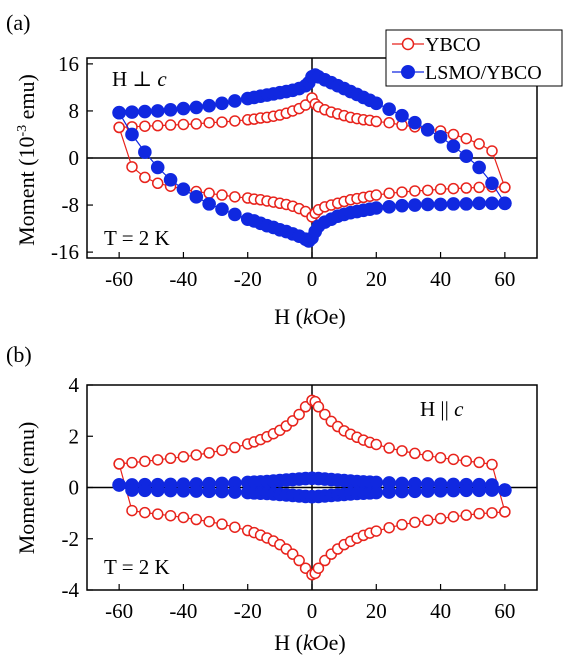 This screenshot has height=656, width=566. I want to click on x-tick-label: 60, so click(504, 611).